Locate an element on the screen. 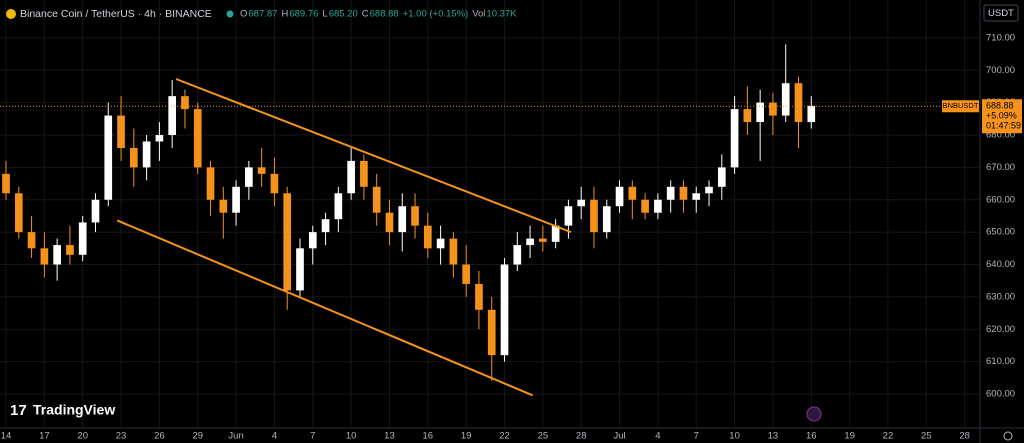 This screenshot has width=1024, height=443. logo-mark: 17 is located at coordinates (18, 410).